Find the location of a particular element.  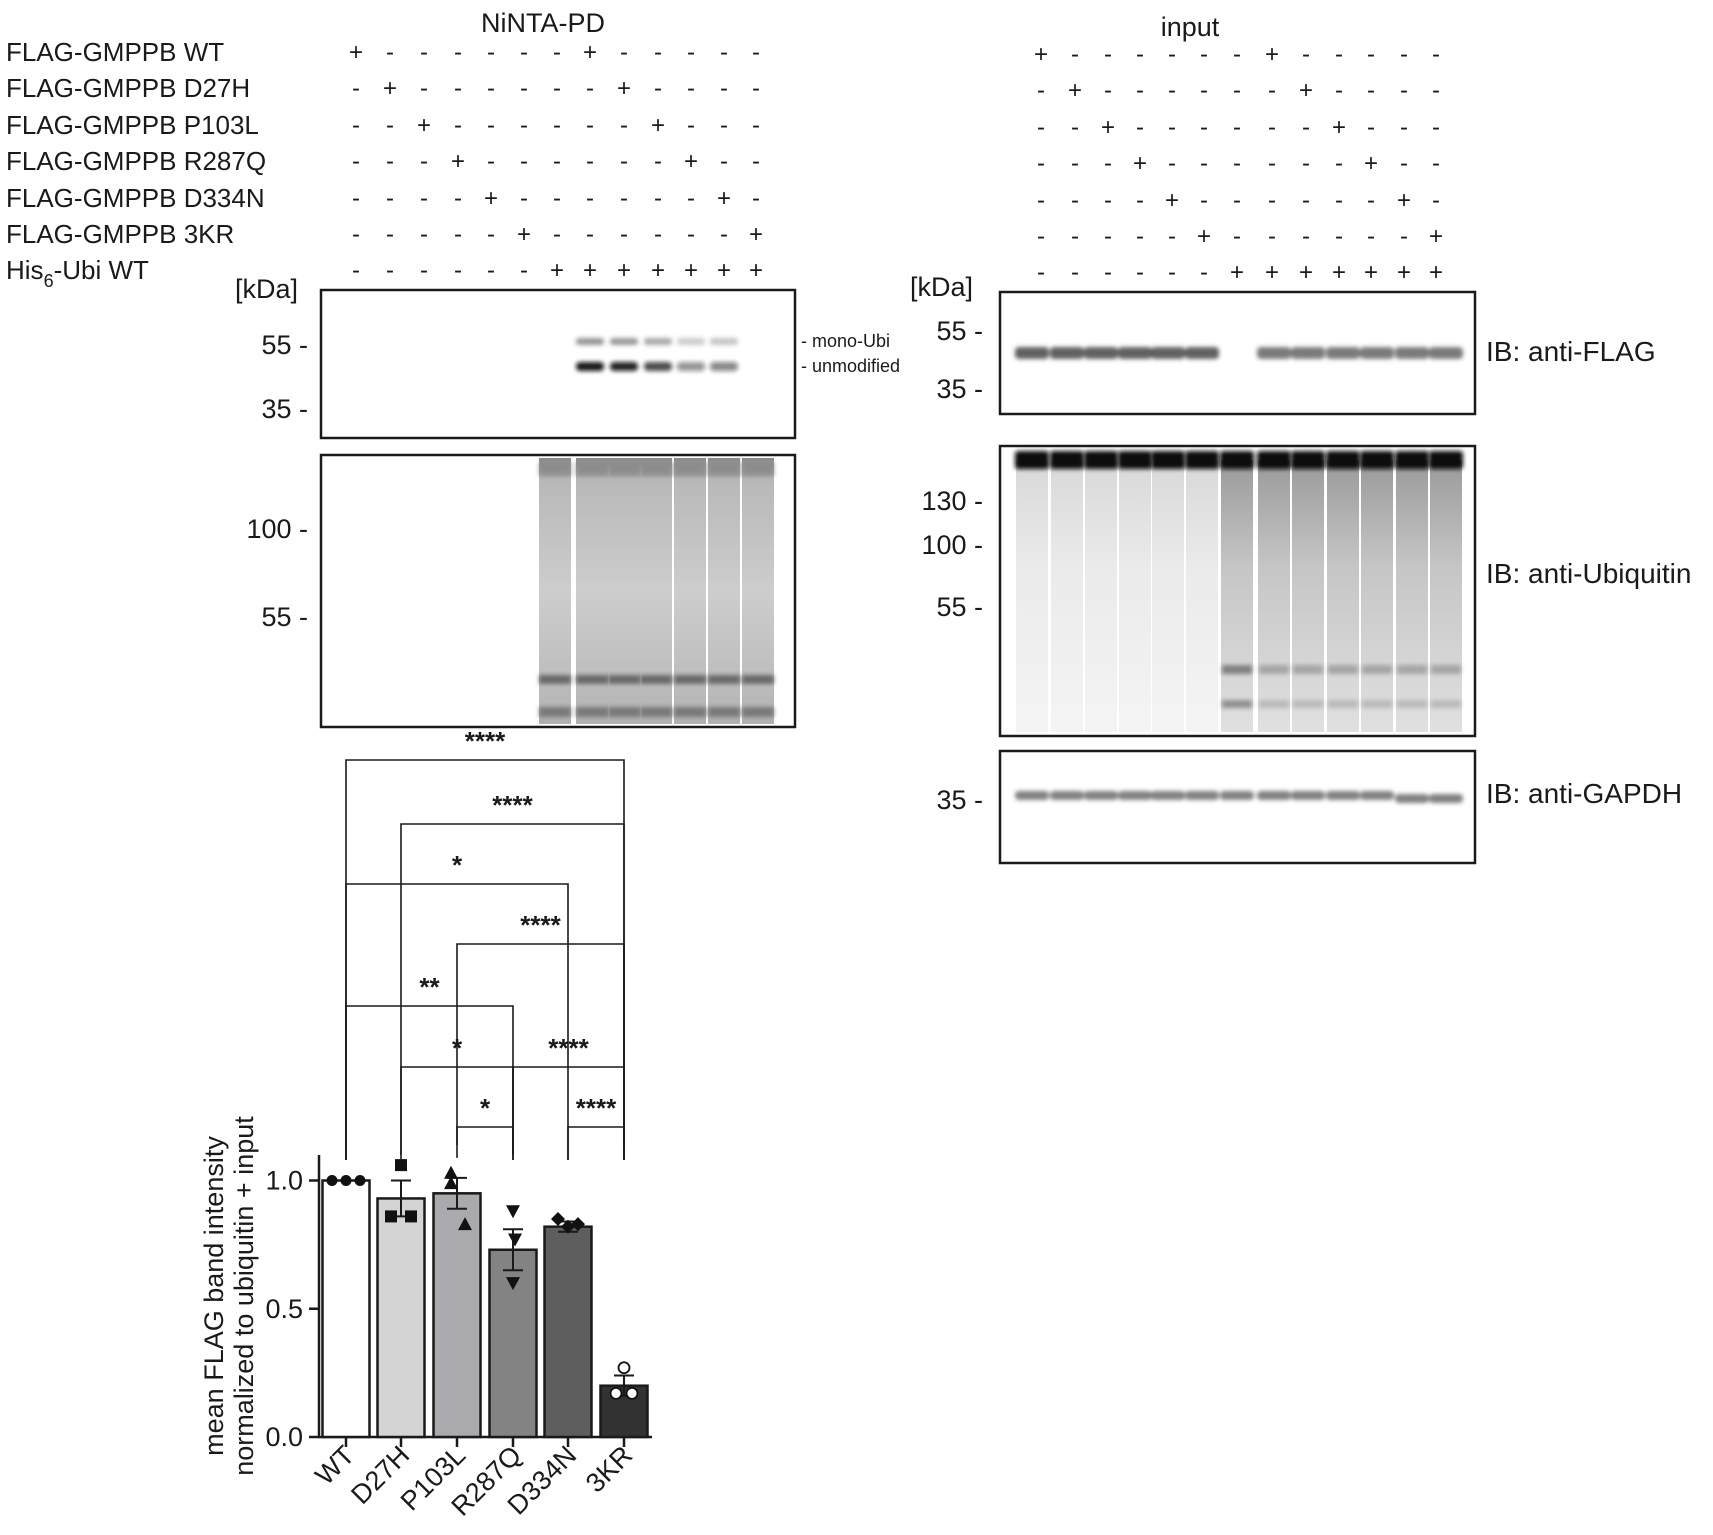

band-unmodified is located at coordinates (691, 366).